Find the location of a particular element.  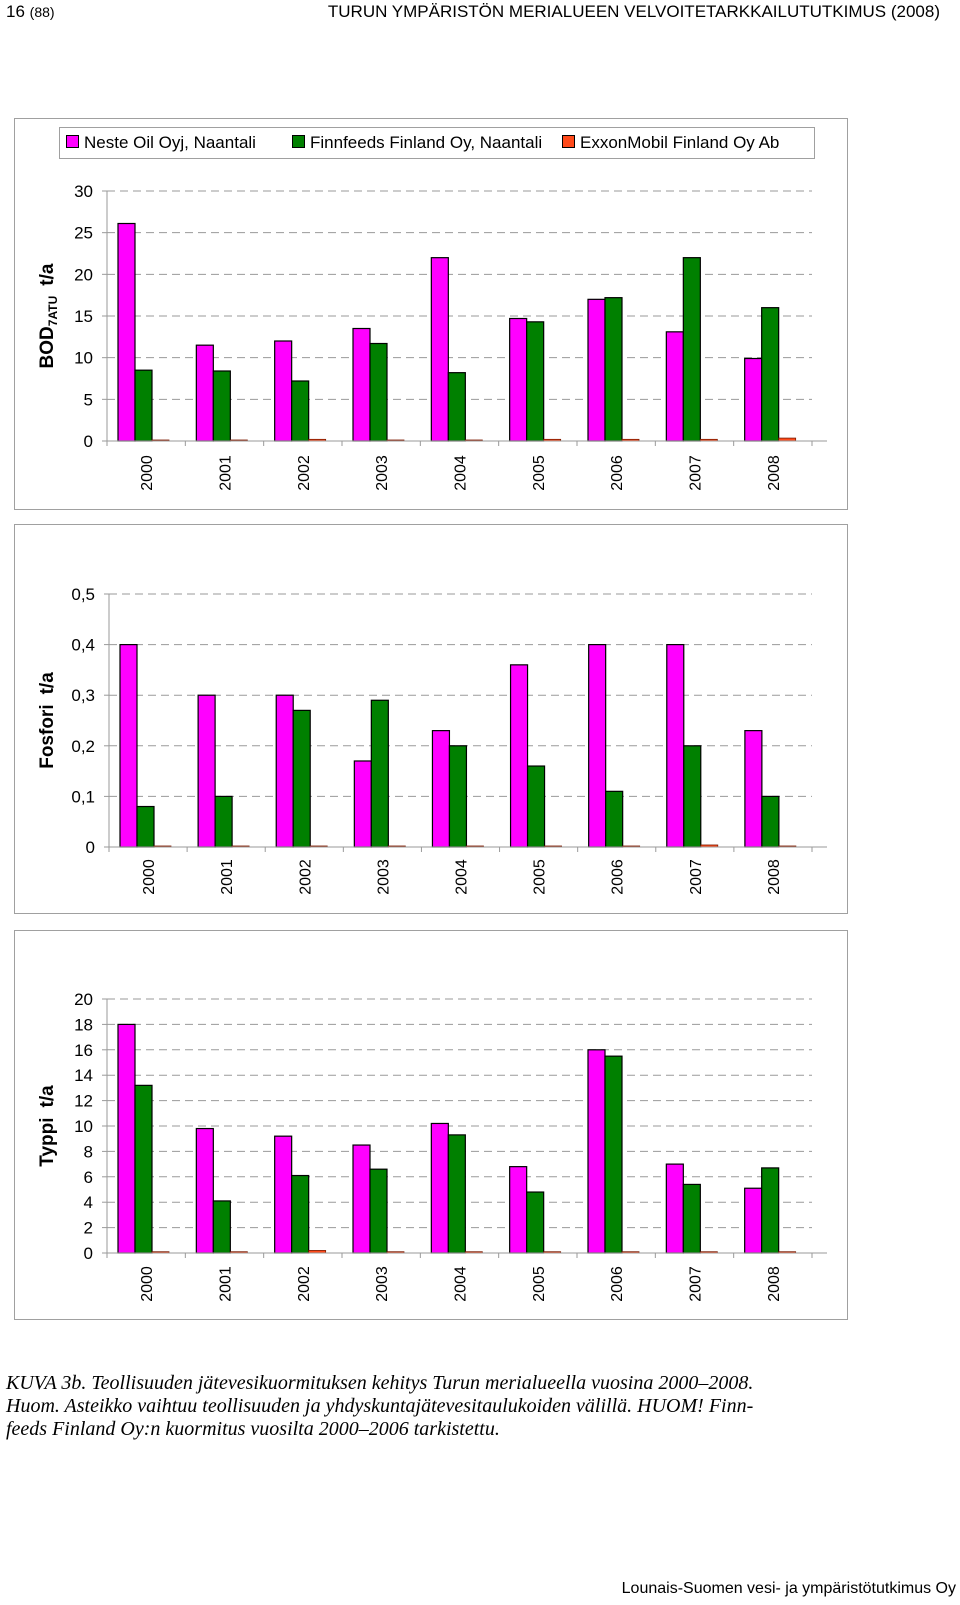

y-tick-label: 25 is located at coordinates (83, 233).